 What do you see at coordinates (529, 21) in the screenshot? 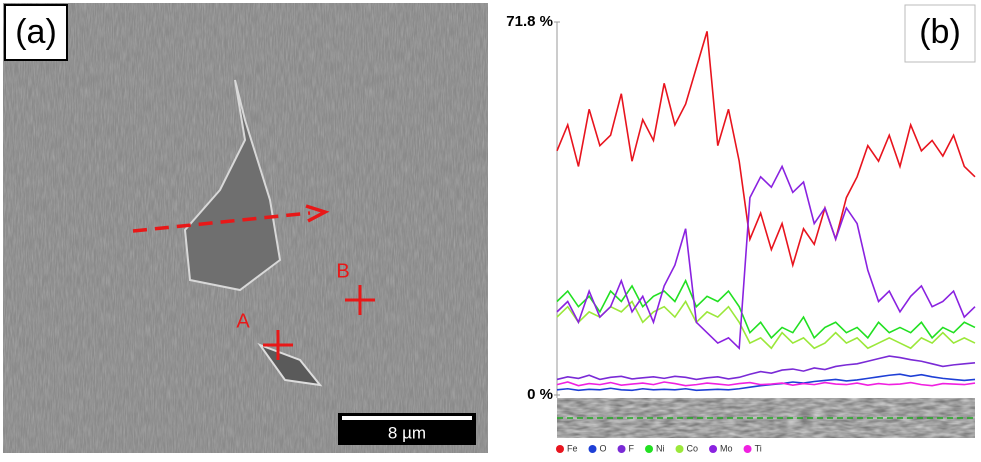
I see `y-tick-label: 71.8 %` at bounding box center [529, 21].